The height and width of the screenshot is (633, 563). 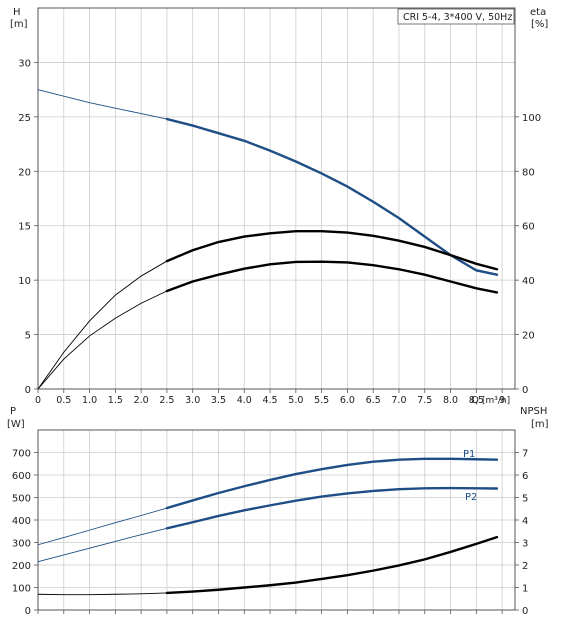 I want to click on bottom-series-0-duty-line, so click(x=332, y=483).